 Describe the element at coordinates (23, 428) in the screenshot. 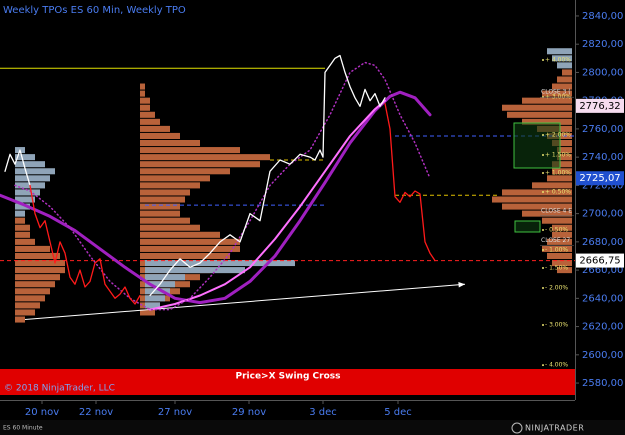

I see `instrument: ES 60 Minute` at that location.